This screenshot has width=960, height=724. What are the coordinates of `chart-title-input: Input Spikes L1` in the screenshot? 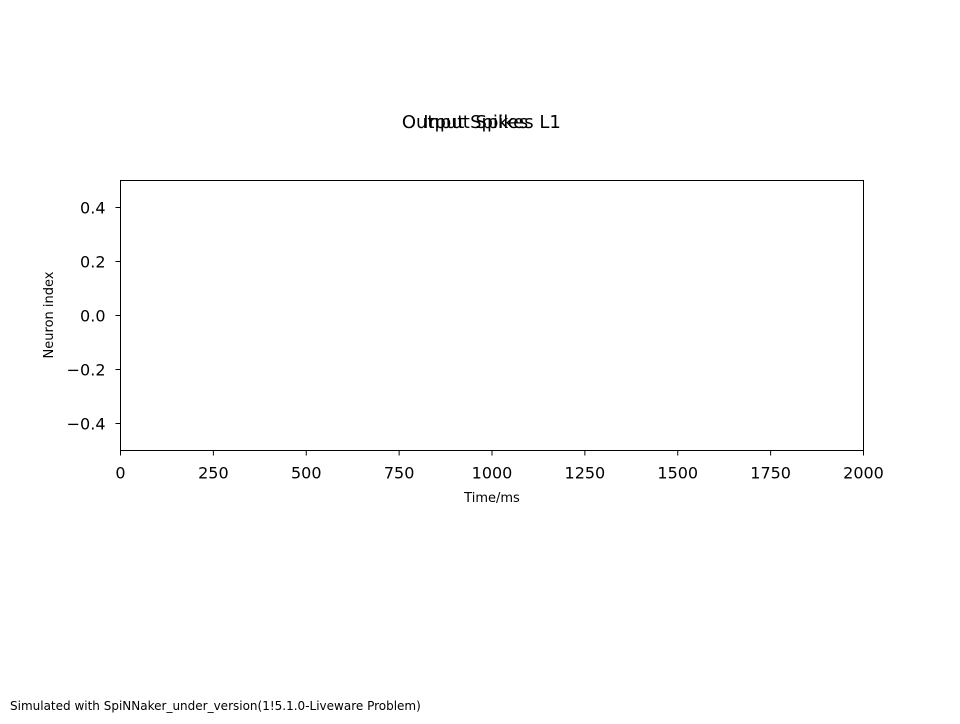 It's located at (492, 122).